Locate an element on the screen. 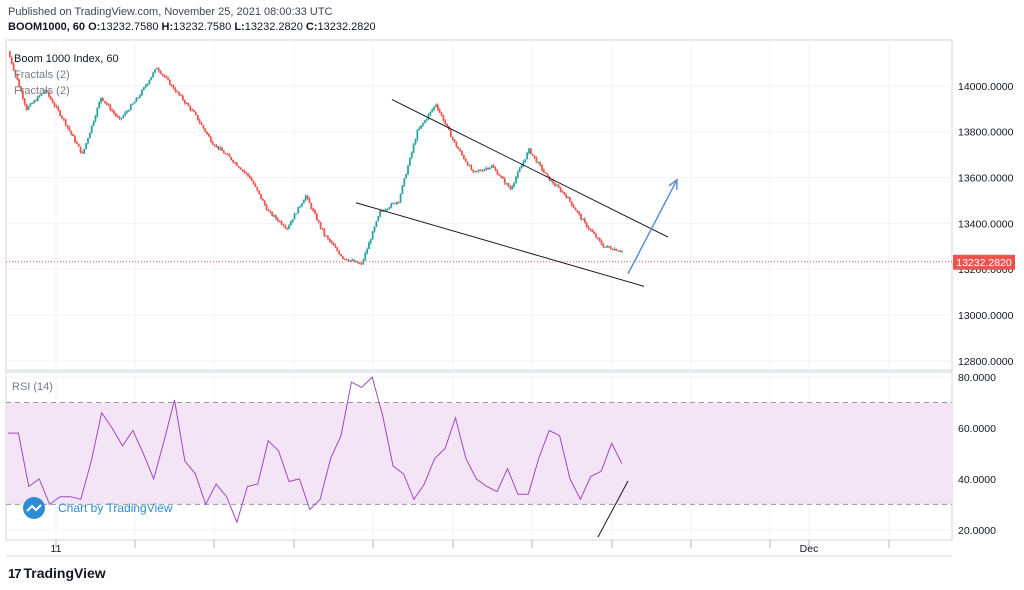  legend-fractals-1: Fractals (2) is located at coordinates (42, 75).